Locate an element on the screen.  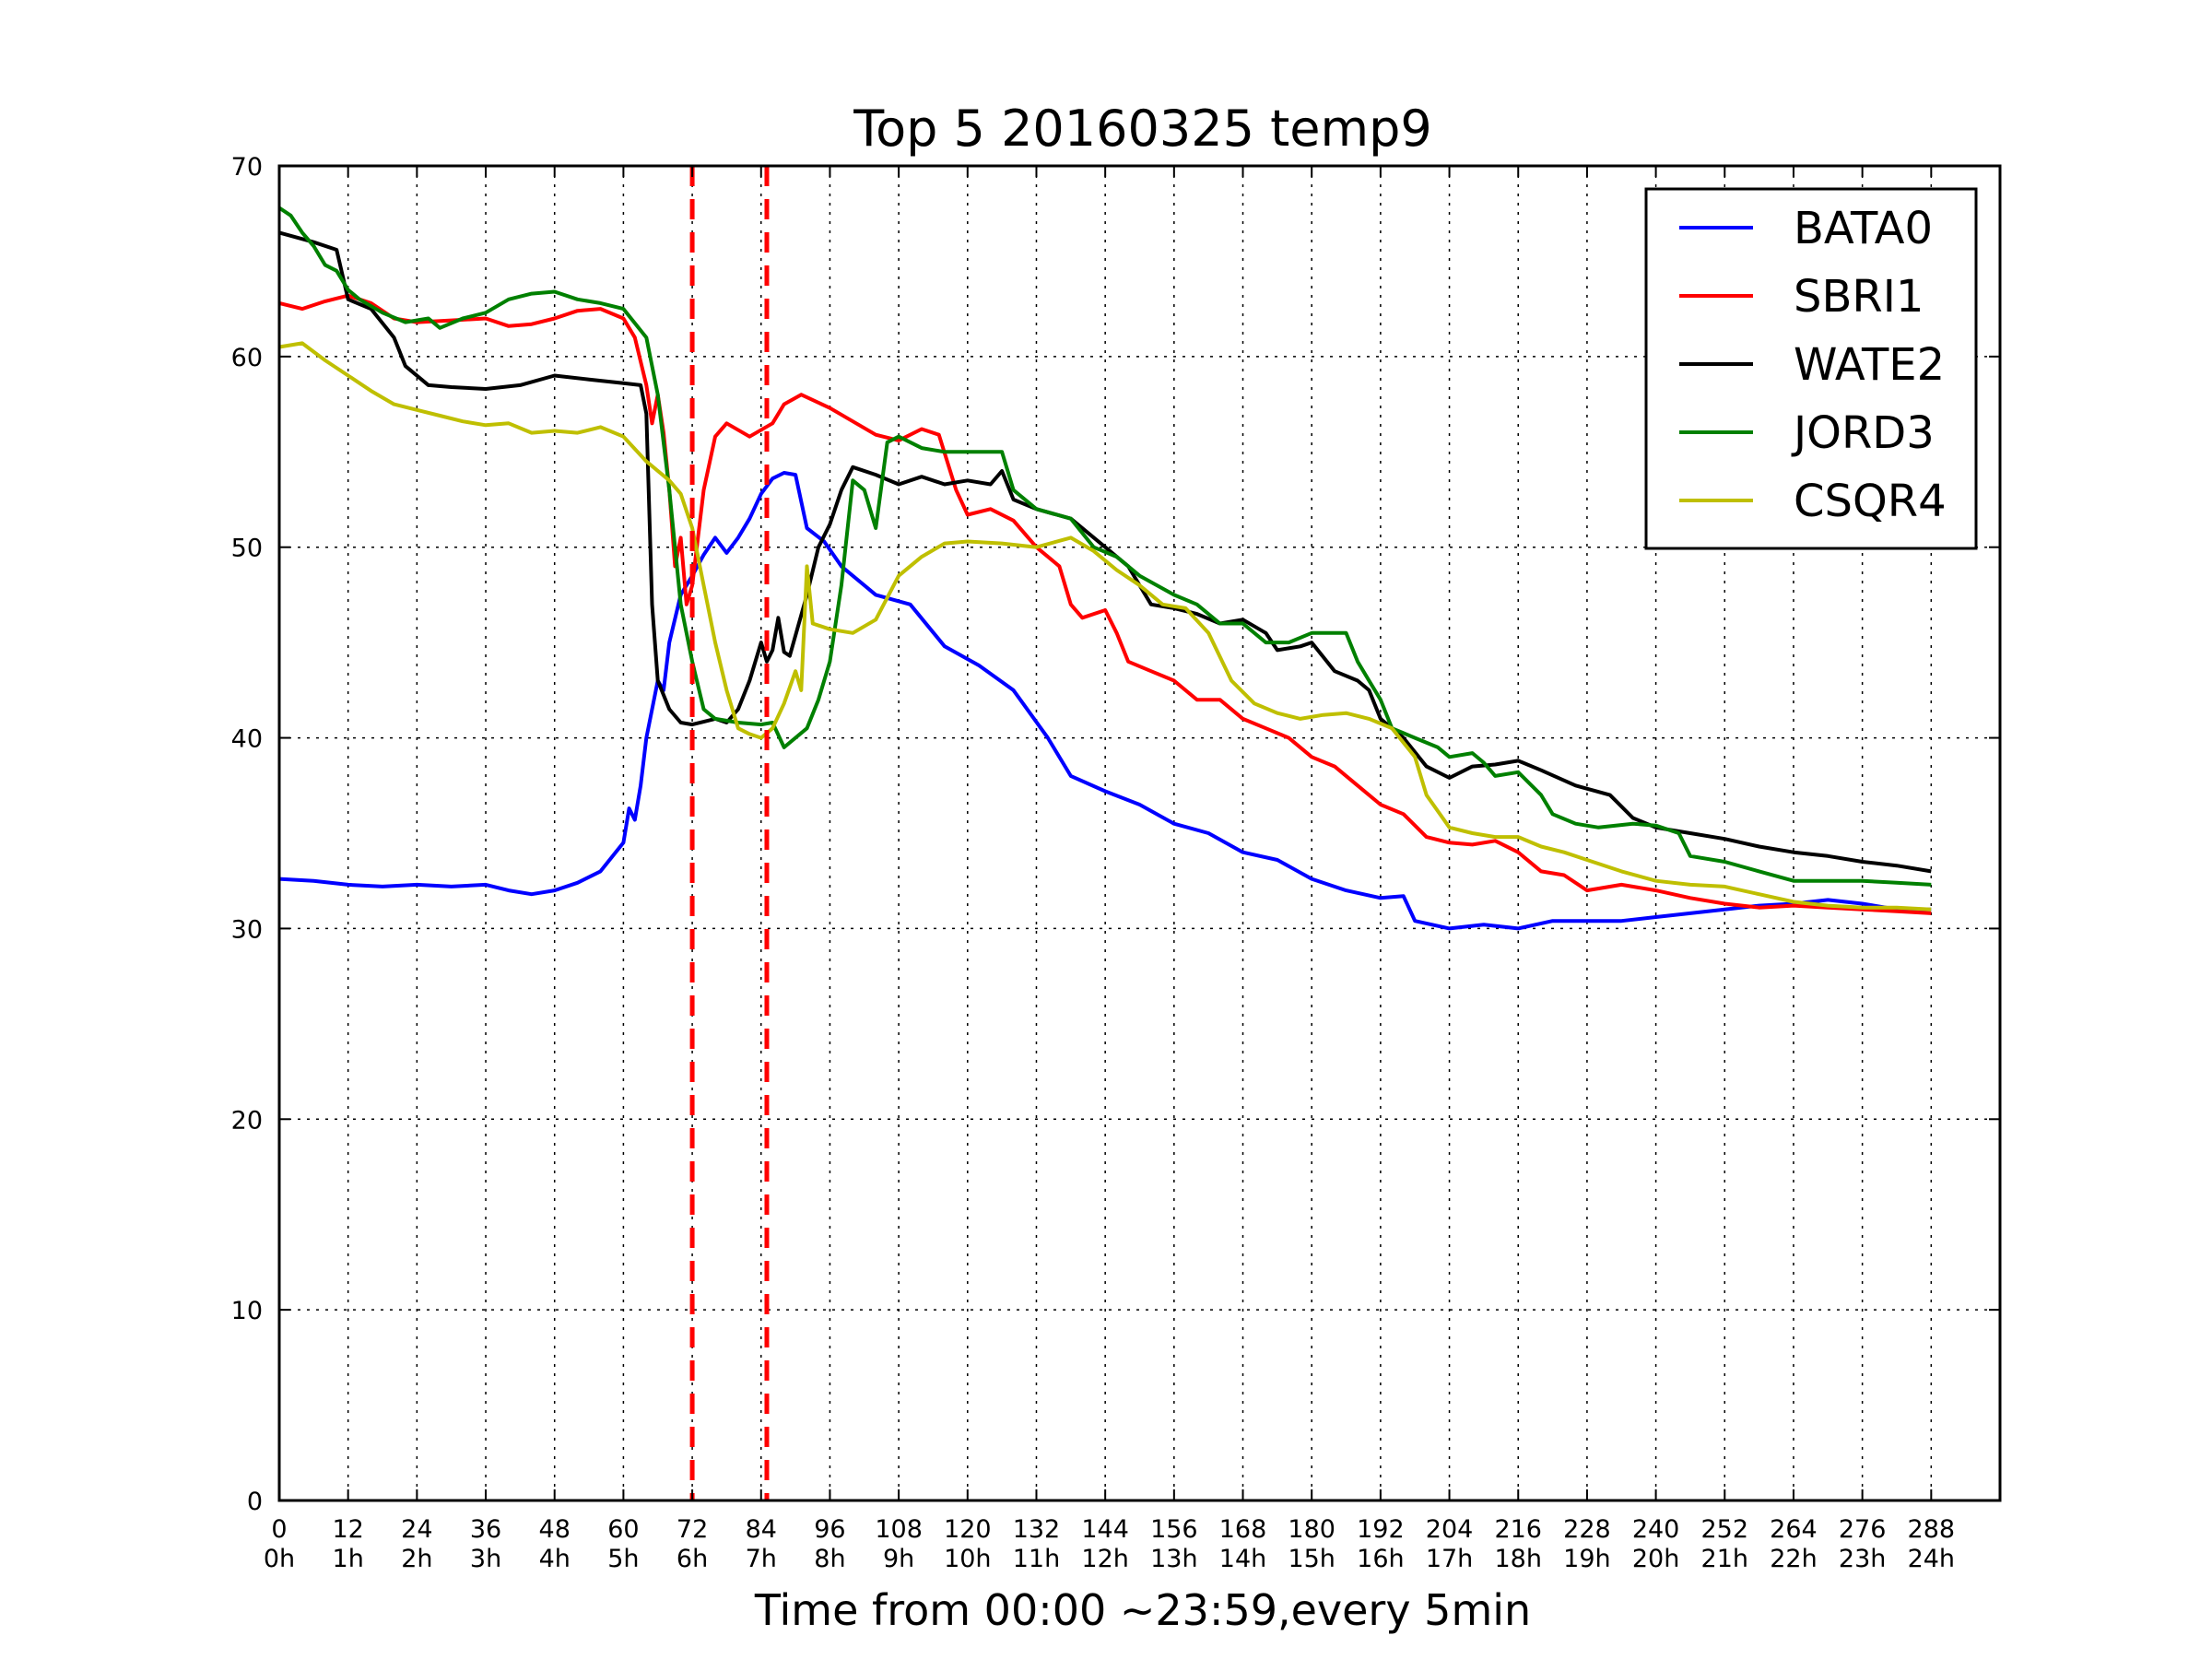
x-tick-sublabel: 8h is located at coordinates (829, 1559).